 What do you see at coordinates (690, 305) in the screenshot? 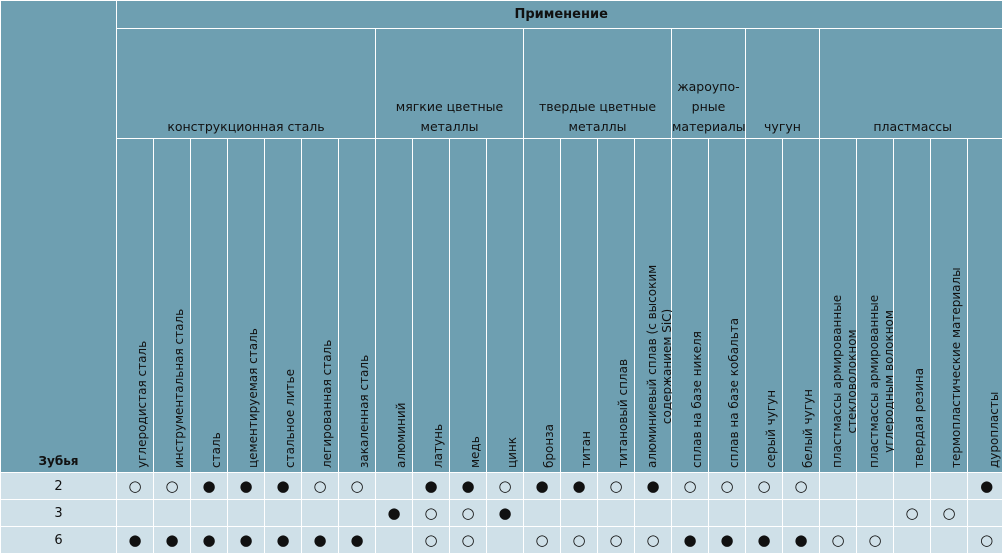
I see `material-header: сплав на базе никеля` at bounding box center [690, 305].